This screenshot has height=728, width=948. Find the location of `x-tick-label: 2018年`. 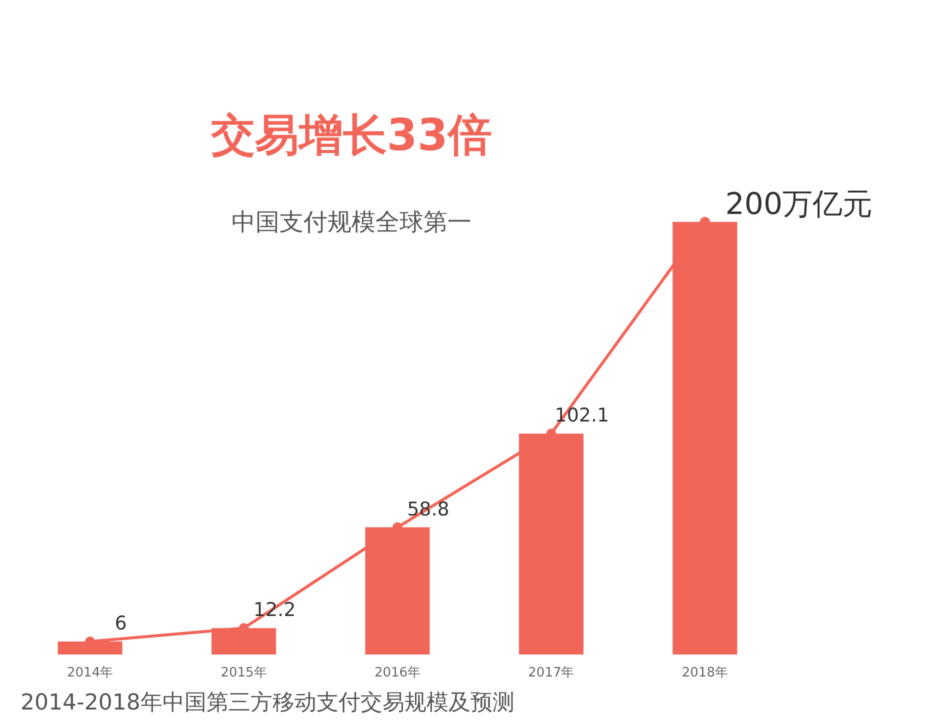

x-tick-label: 2018年 is located at coordinates (705, 673).